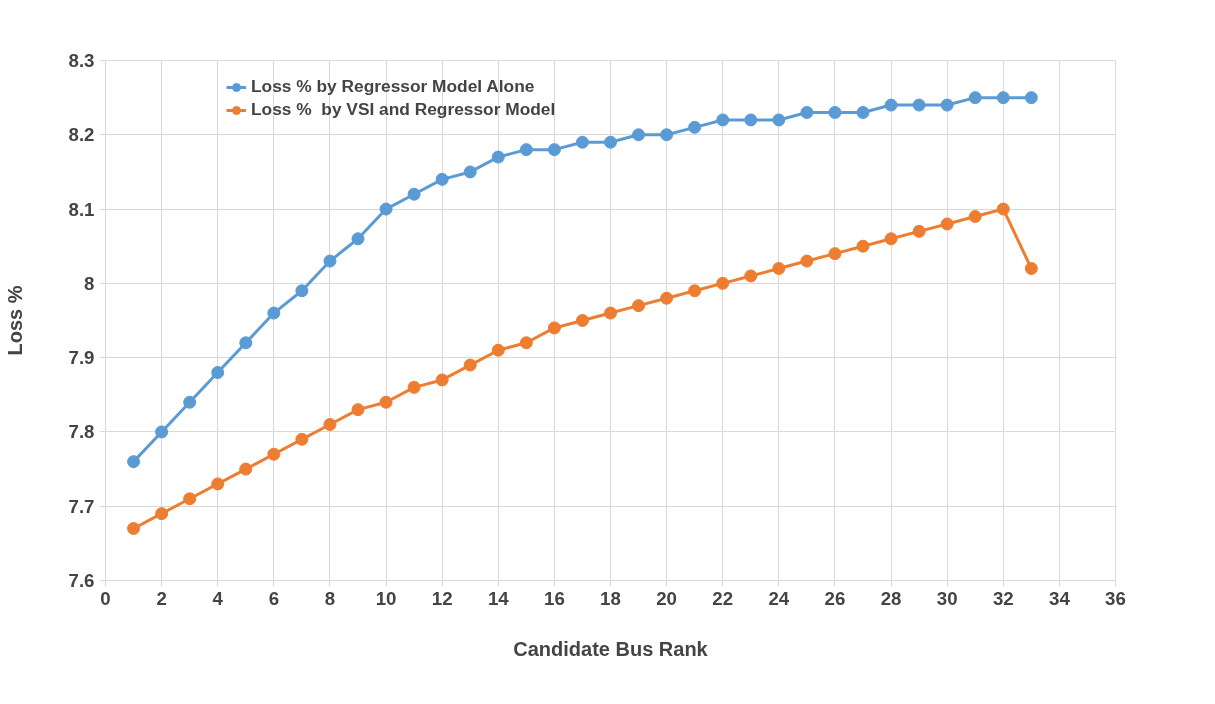 Image resolution: width=1215 pixels, height=704 pixels. What do you see at coordinates (1003, 598) in the screenshot?
I see `x-tick-label: 32` at bounding box center [1003, 598].